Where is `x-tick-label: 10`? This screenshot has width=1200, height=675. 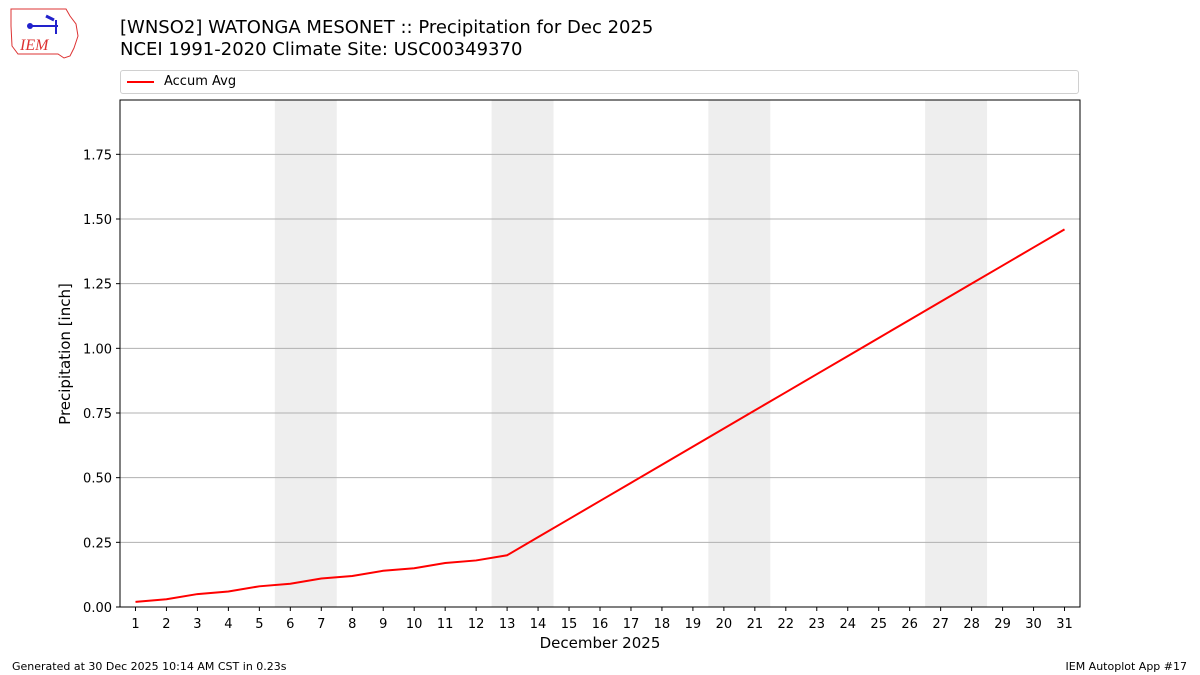 x-tick-label: 10 is located at coordinates (414, 624).